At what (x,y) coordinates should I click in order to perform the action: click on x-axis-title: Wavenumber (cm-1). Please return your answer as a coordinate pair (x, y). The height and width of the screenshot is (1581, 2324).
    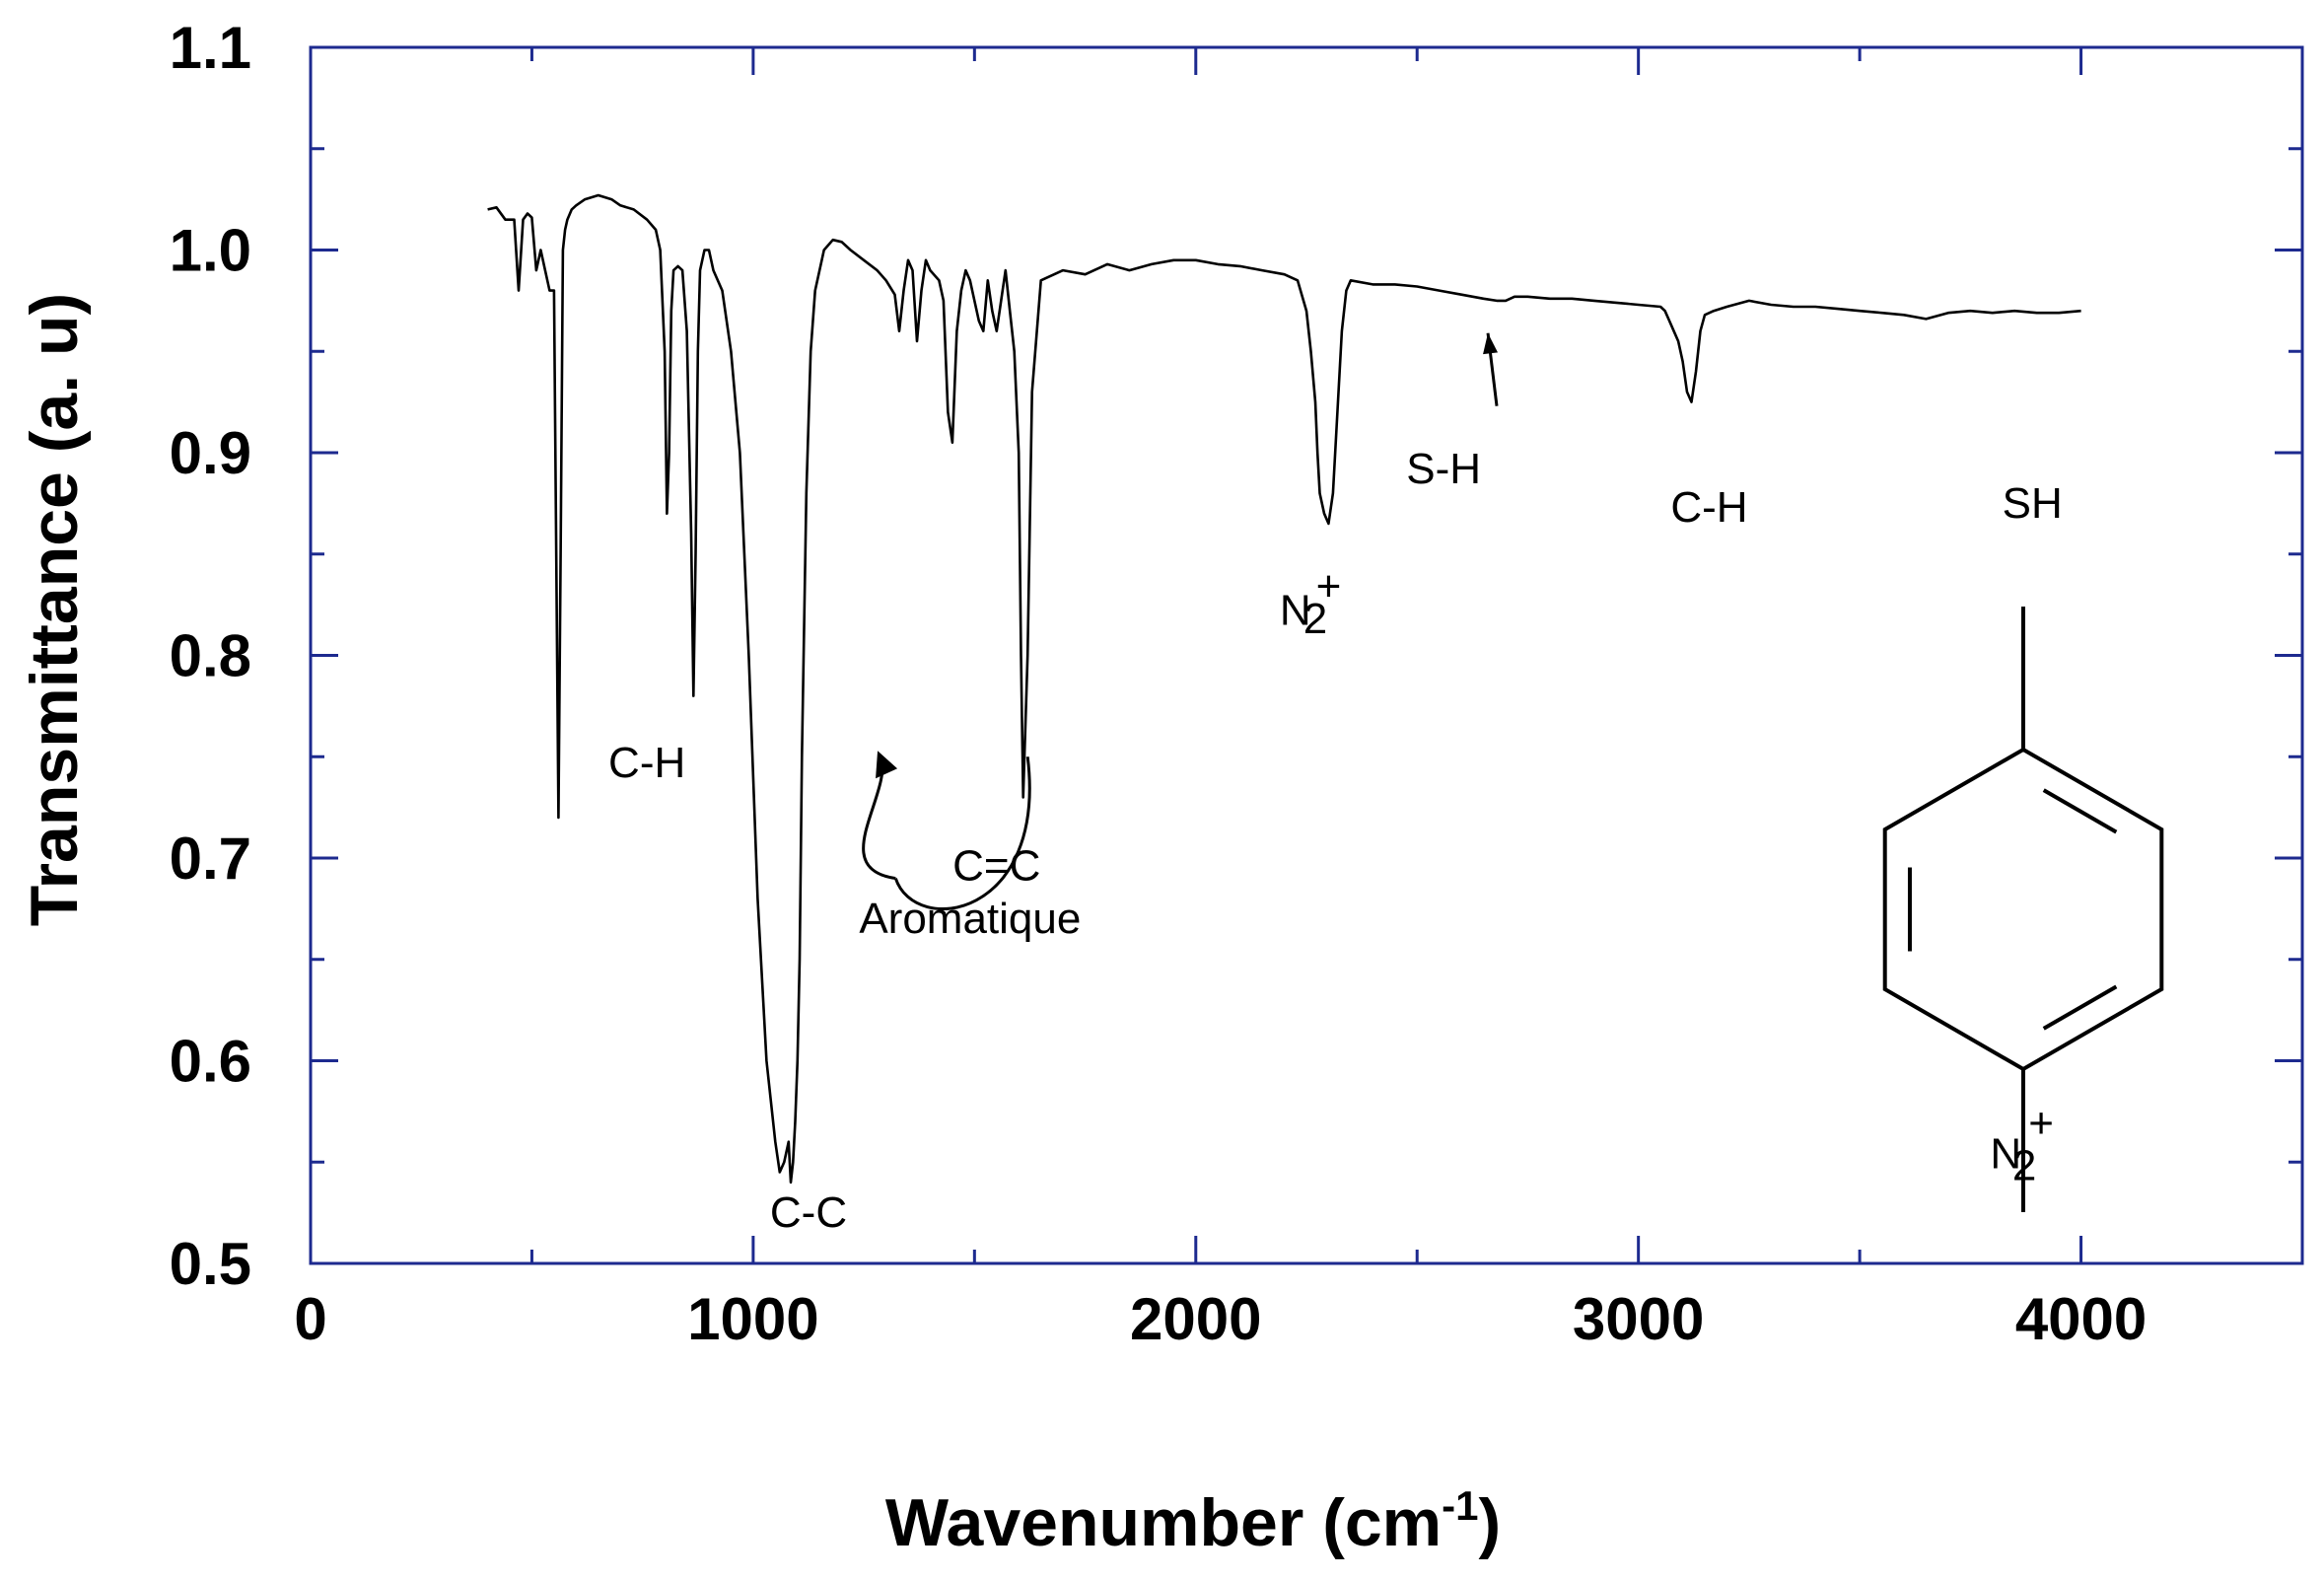
    Looking at the image, I should click on (1193, 1521).